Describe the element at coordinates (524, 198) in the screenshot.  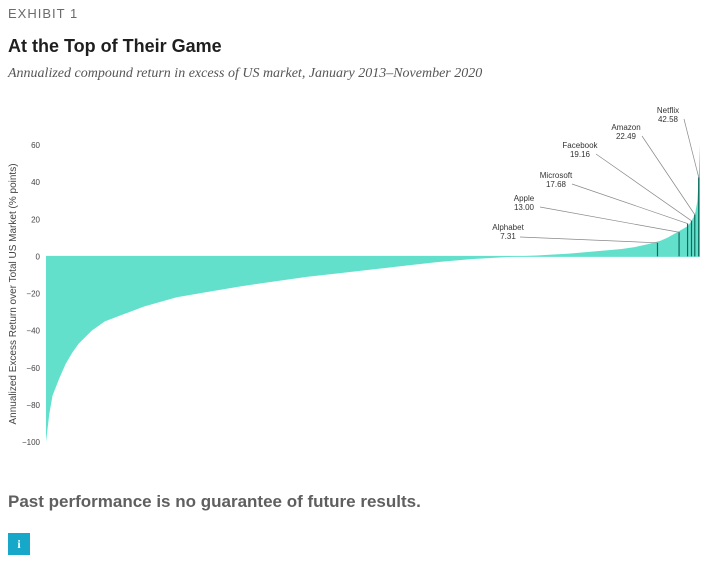
I see `annotation-name-apple: Apple` at that location.